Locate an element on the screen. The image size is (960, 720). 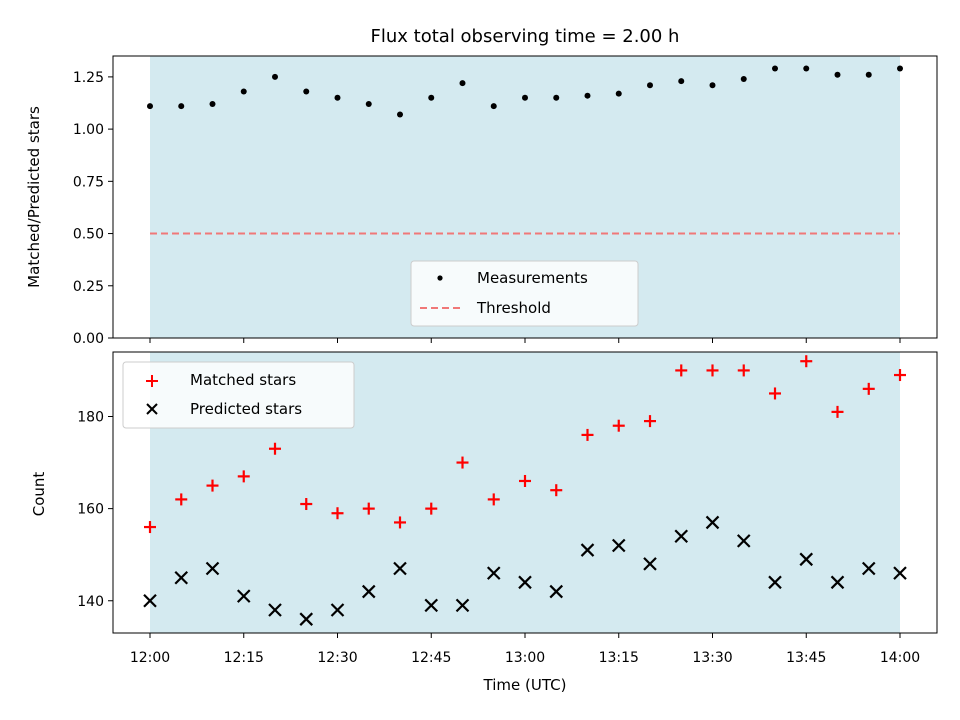
top-legend: Measurements Threshold is located at coordinates (524, 293).